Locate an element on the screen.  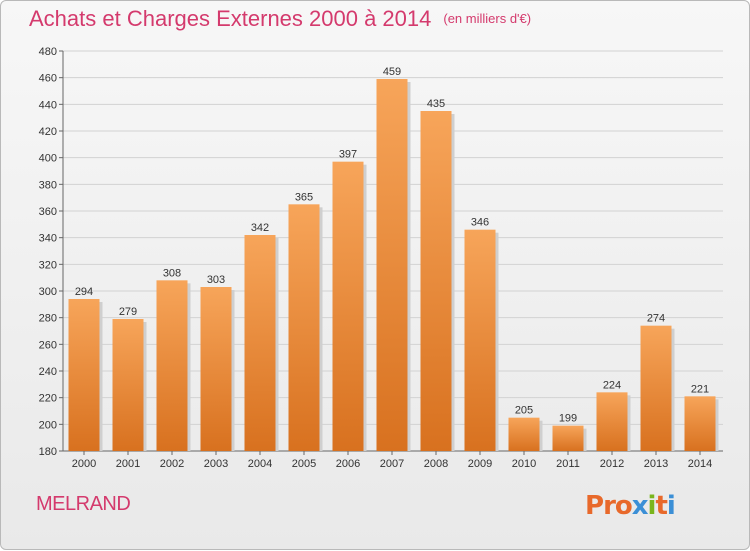
x-tick-label: 2007 is located at coordinates (392, 464).